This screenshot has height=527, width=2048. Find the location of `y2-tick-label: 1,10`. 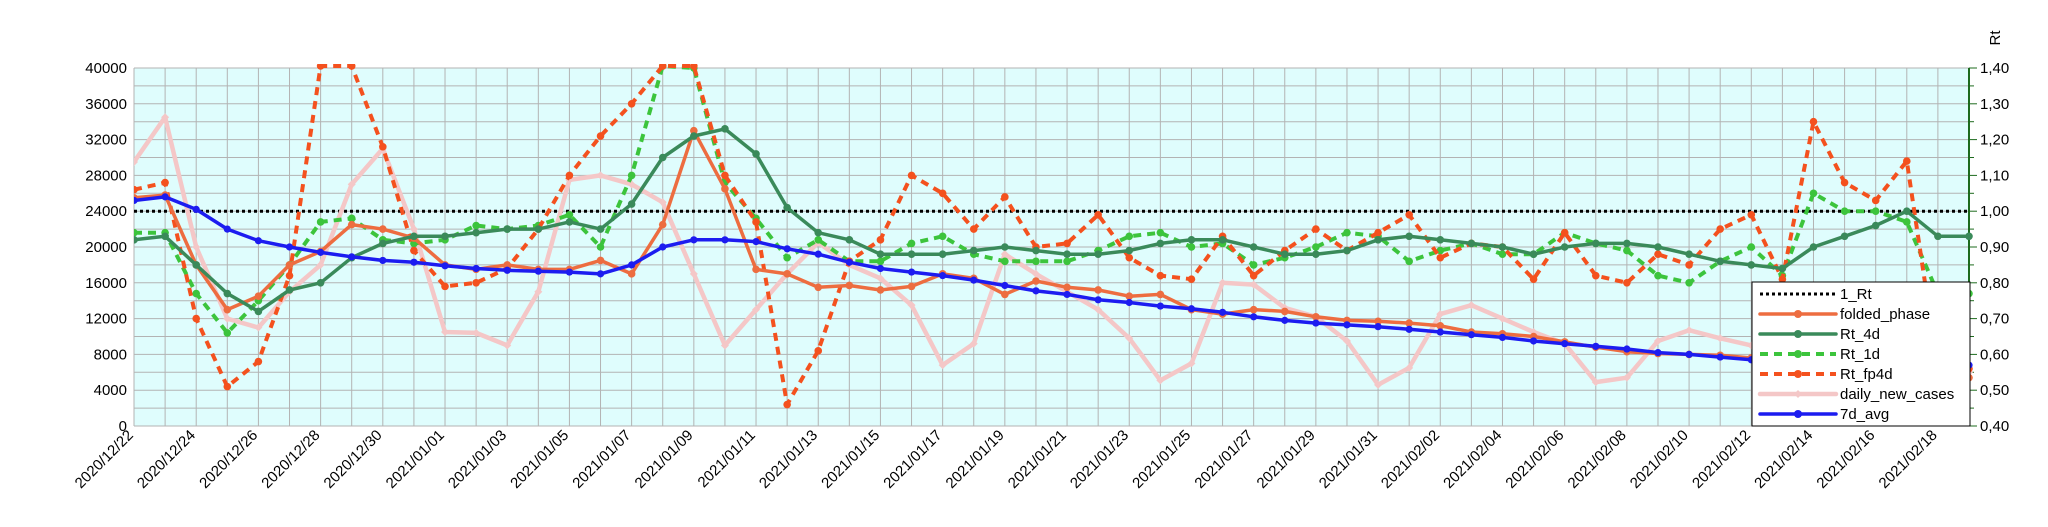

y2-tick-label: 1,10 is located at coordinates (1994, 175).